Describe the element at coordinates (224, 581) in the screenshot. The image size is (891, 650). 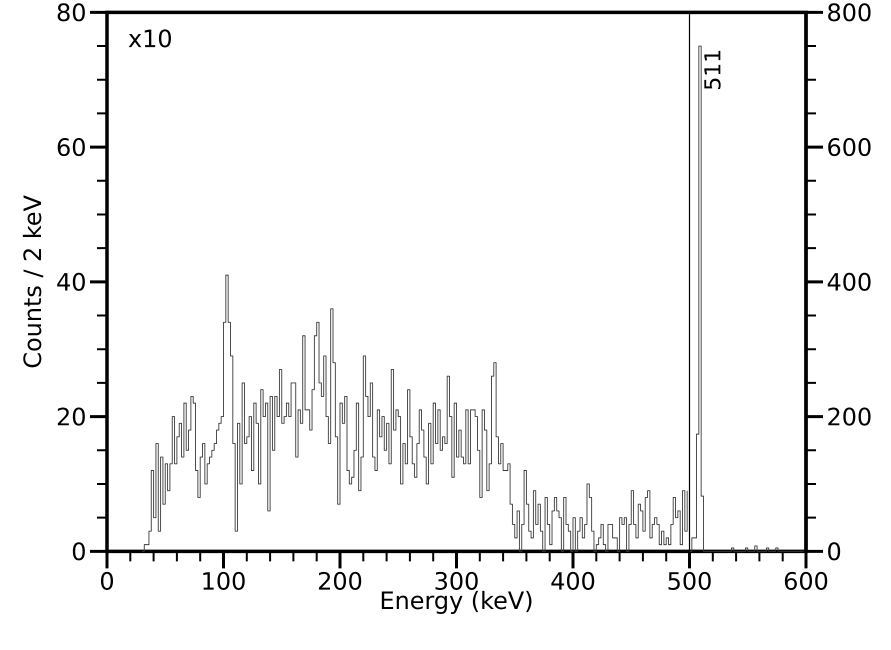
I see `x-tick-label: 100` at that location.